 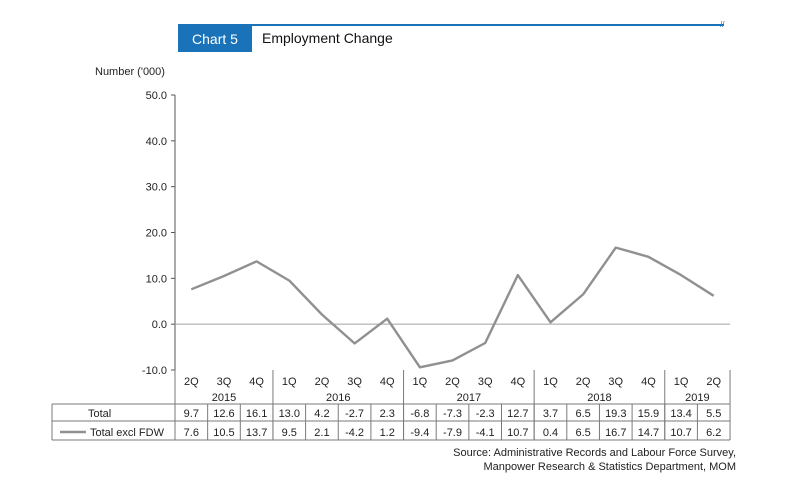 I want to click on table-cell: 10.5, so click(x=223, y=433).